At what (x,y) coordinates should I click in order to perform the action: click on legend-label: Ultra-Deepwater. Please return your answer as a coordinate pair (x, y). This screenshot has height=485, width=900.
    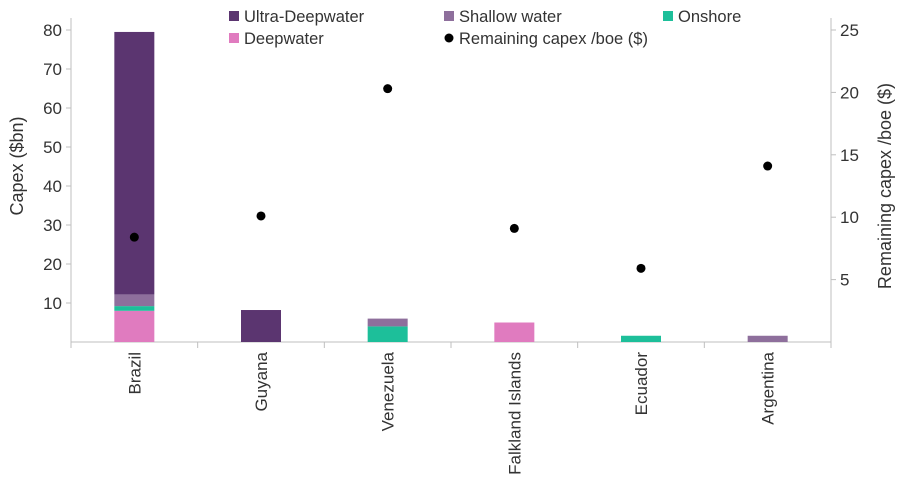
    Looking at the image, I should click on (304, 17).